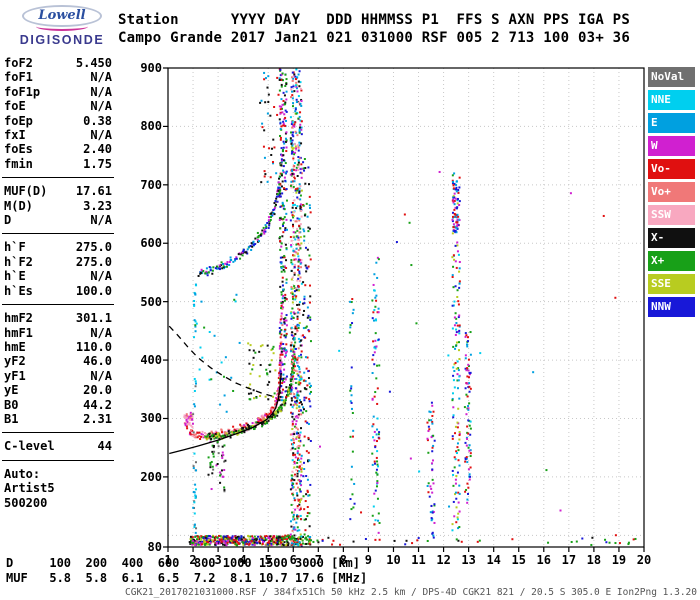 This screenshot has height=600, width=700. Describe the element at coordinates (58, 63) in the screenshot. I see `param-row: foF2 5.450` at that location.